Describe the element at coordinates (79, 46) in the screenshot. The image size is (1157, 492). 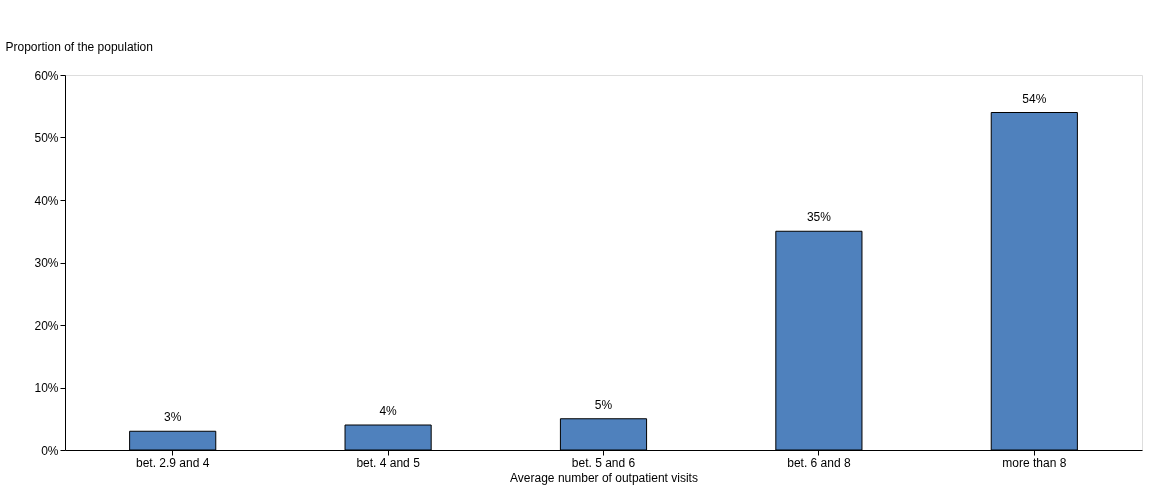
I see `y-axis-title: Proportion of the population` at that location.